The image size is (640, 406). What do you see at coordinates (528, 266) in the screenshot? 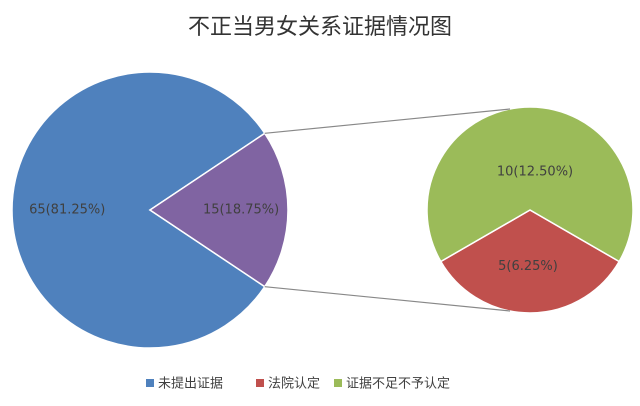
I see `data-label: 5(6.25%)` at bounding box center [528, 266].